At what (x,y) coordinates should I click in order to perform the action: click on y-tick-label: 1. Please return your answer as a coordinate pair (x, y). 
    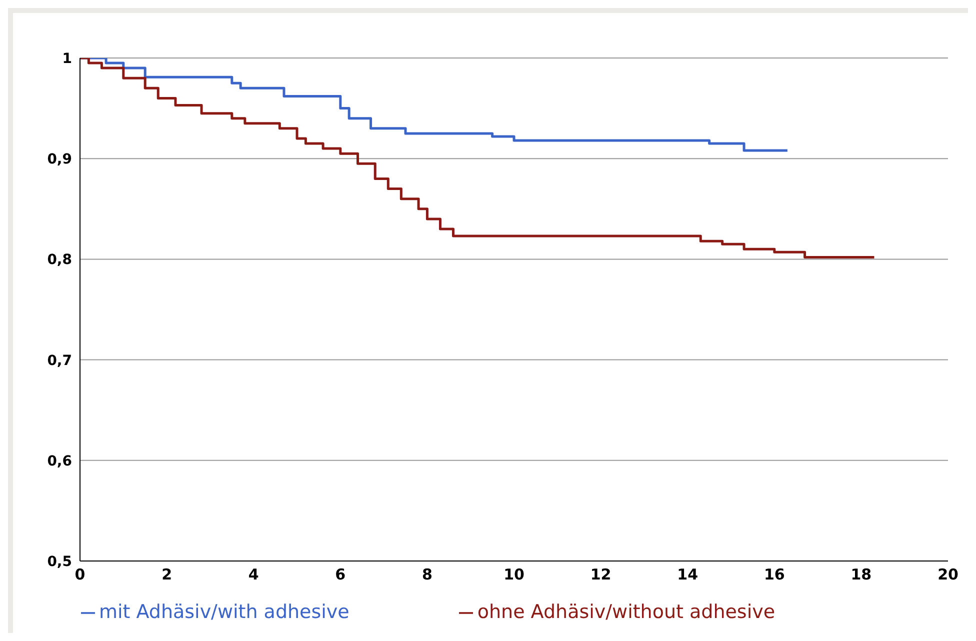
    Looking at the image, I should click on (67, 58).